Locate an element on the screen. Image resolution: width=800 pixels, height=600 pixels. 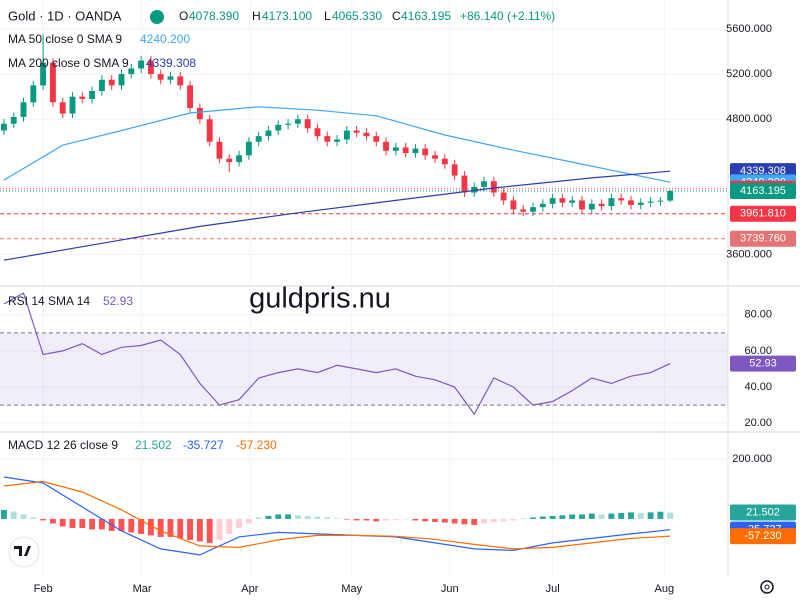
ohlc-label: O is located at coordinates (183, 16).